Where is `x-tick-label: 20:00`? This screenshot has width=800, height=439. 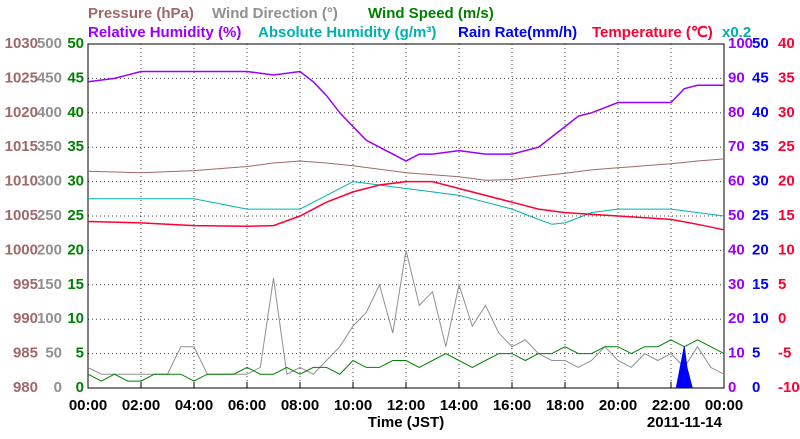
x-tick-label: 20:00 is located at coordinates (618, 405).